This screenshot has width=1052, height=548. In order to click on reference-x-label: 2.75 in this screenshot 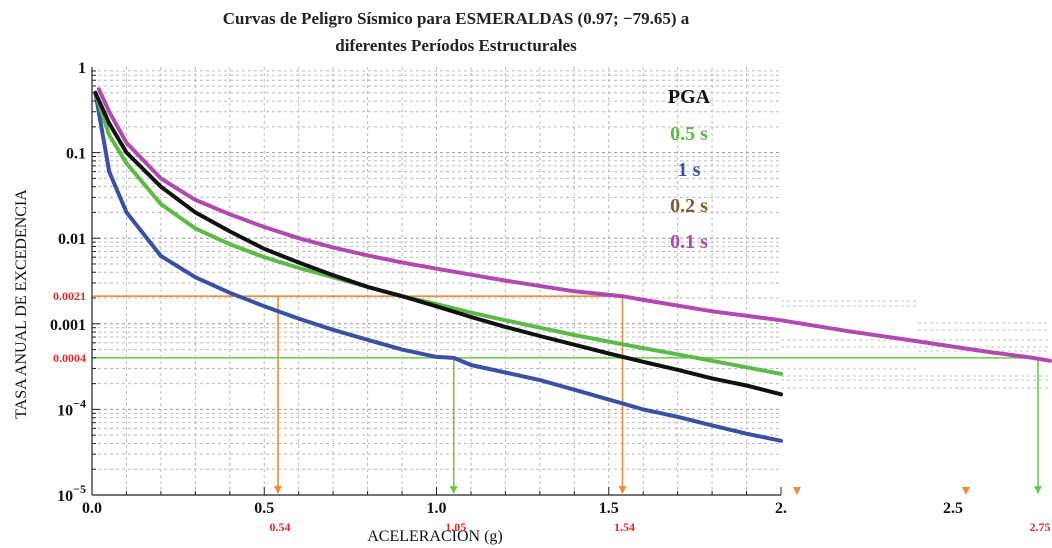, I will do `click(1040, 527)`.